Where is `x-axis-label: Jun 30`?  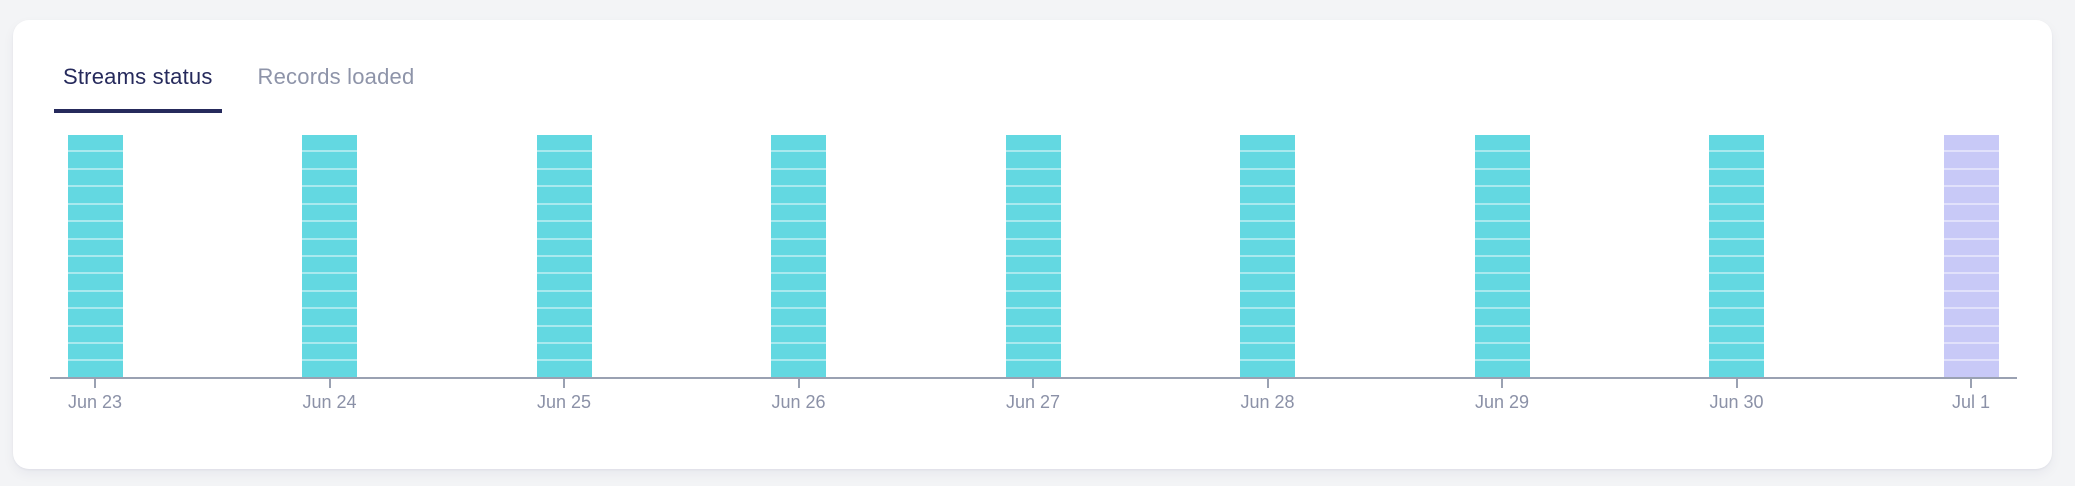
x-axis-label: Jun 30 is located at coordinates (1736, 402).